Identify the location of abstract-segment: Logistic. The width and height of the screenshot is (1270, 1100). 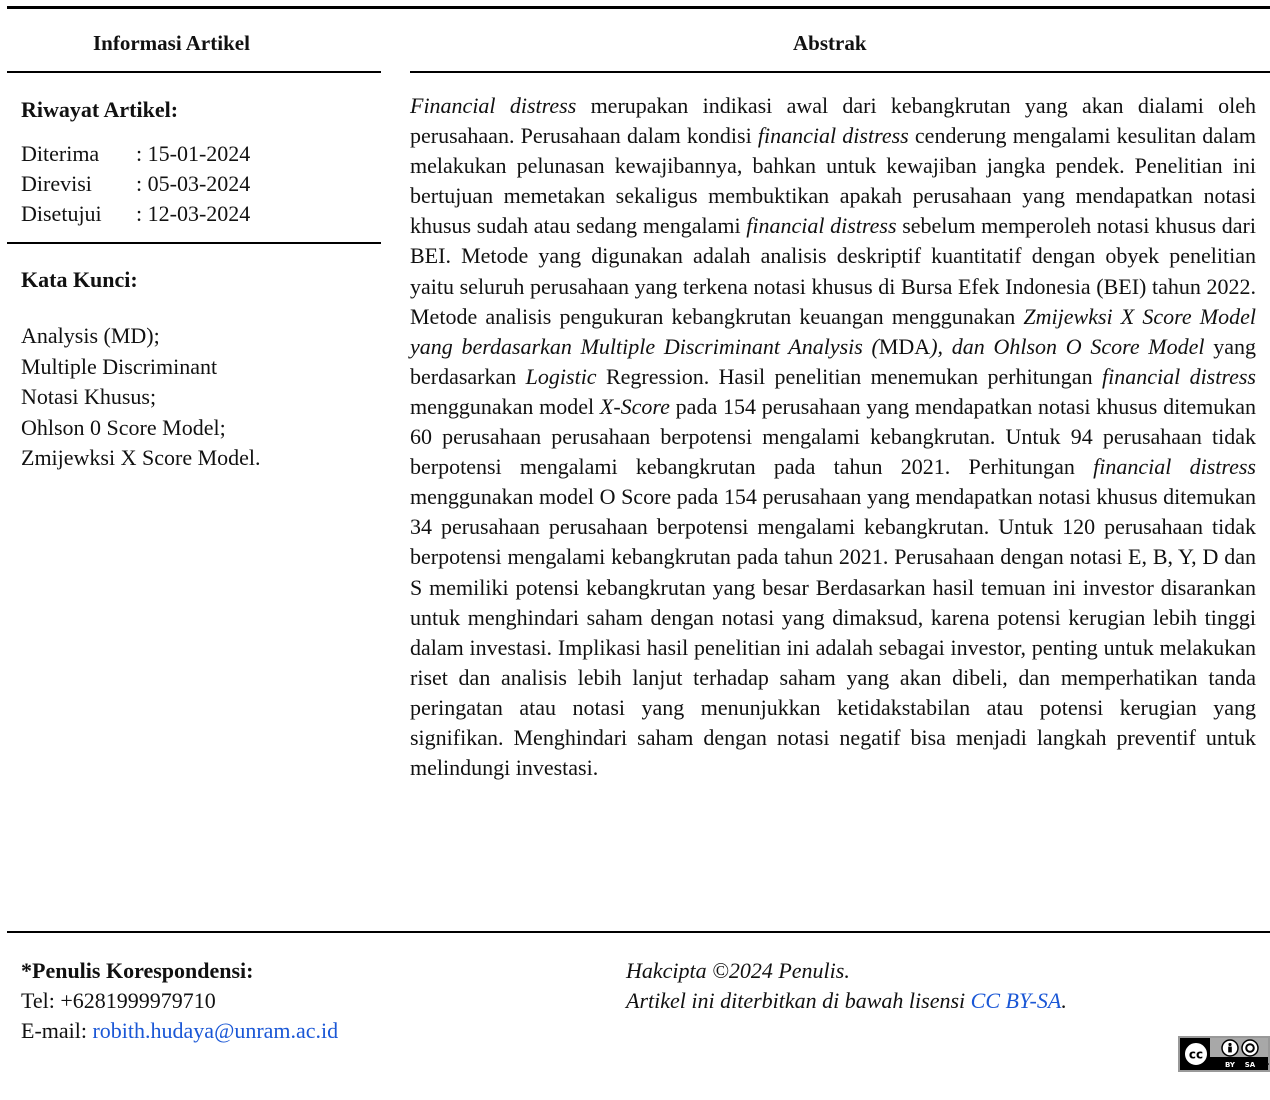
(561, 376).